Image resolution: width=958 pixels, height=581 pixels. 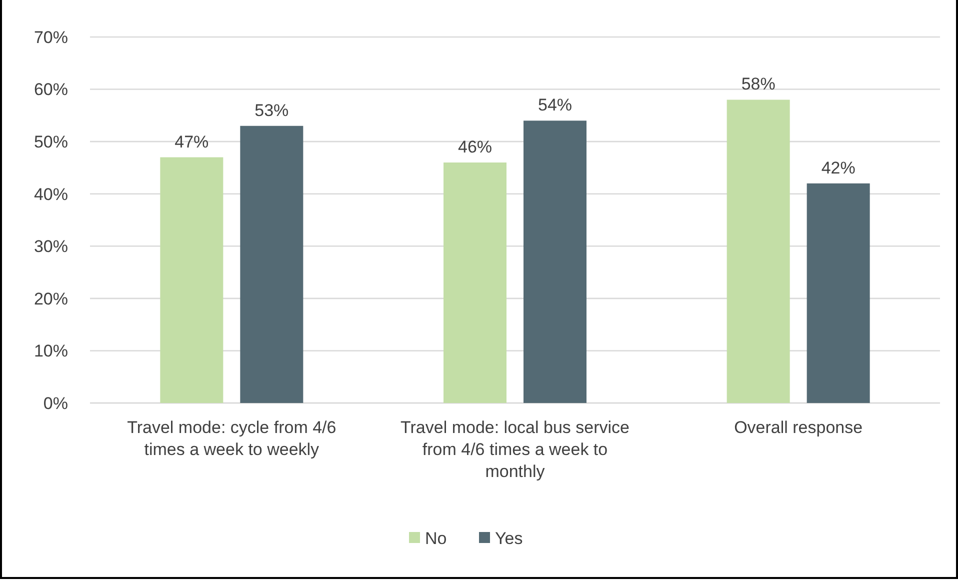 What do you see at coordinates (55, 403) in the screenshot?
I see `y-tick-label: 0%` at bounding box center [55, 403].